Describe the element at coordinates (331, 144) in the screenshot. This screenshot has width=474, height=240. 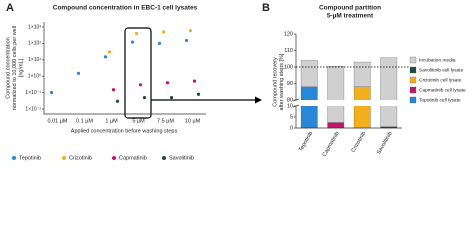
I see `x-tick-label: Capmatinib` at that location.